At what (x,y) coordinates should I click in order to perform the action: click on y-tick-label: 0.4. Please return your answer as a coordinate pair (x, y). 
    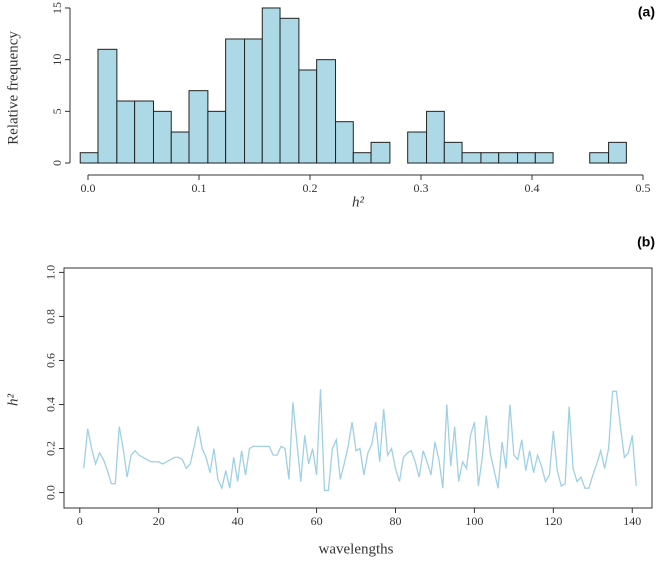
    Looking at the image, I should click on (51, 404).